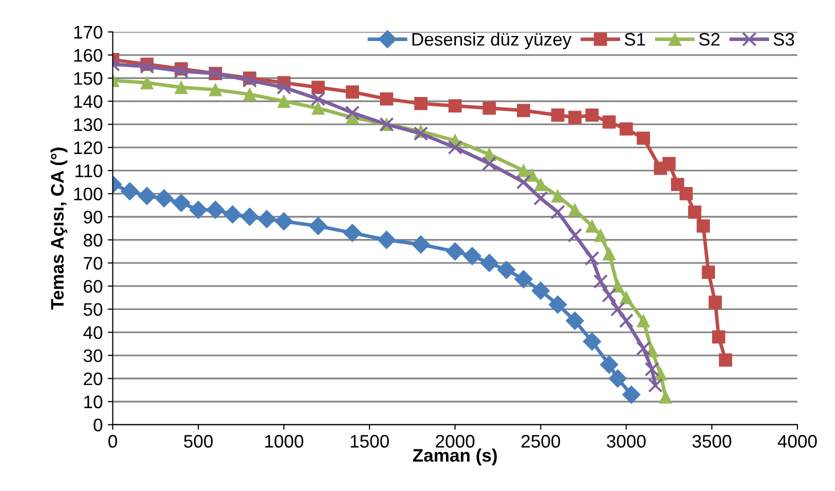 This screenshot has height=491, width=835. Describe the element at coordinates (369, 441) in the screenshot. I see `x-tick-label: 1500` at that location.